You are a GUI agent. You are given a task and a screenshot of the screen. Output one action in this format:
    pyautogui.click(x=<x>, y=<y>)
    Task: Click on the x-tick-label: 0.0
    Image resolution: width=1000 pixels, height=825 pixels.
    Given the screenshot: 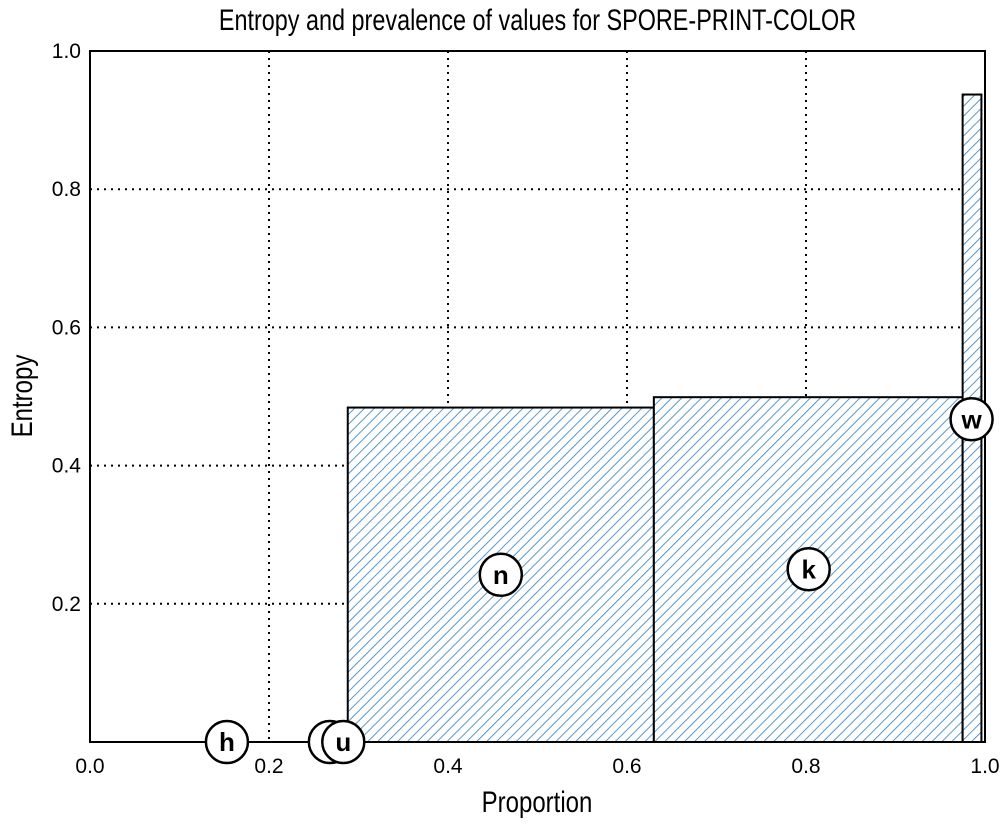 What is the action you would take?
    pyautogui.click(x=89, y=766)
    